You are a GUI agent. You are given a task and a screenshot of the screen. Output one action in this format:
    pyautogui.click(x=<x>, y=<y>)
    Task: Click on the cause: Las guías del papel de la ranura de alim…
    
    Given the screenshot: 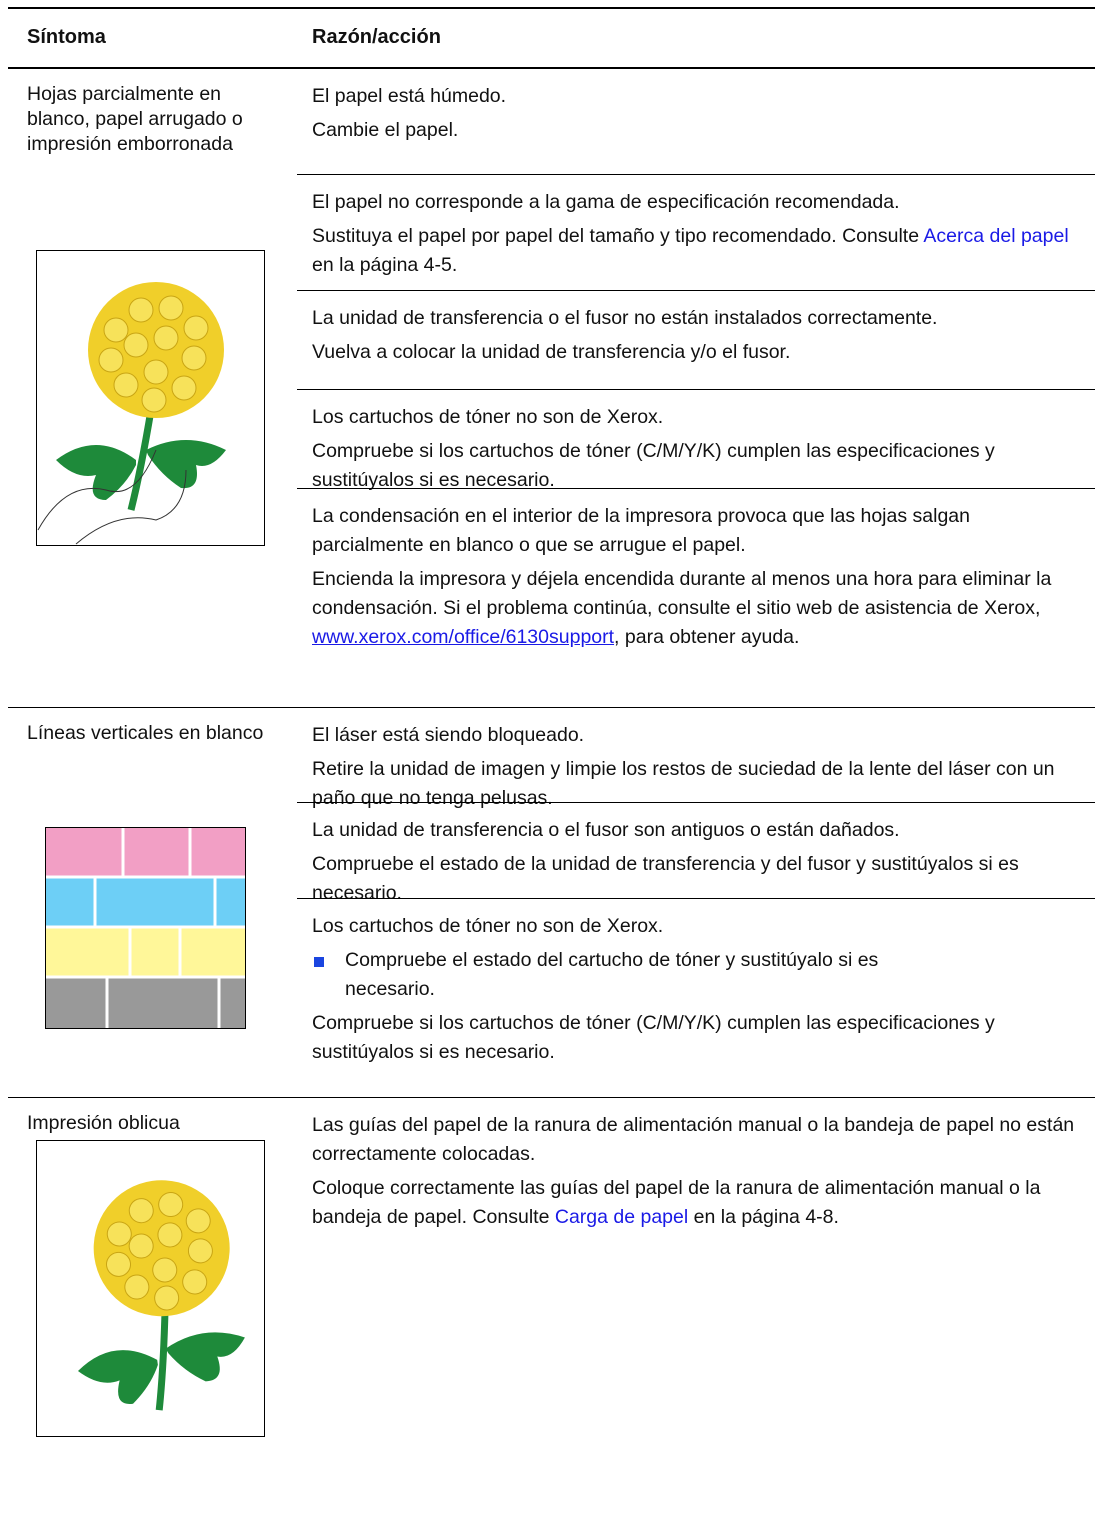 What is the action you would take?
    pyautogui.click(x=699, y=1174)
    